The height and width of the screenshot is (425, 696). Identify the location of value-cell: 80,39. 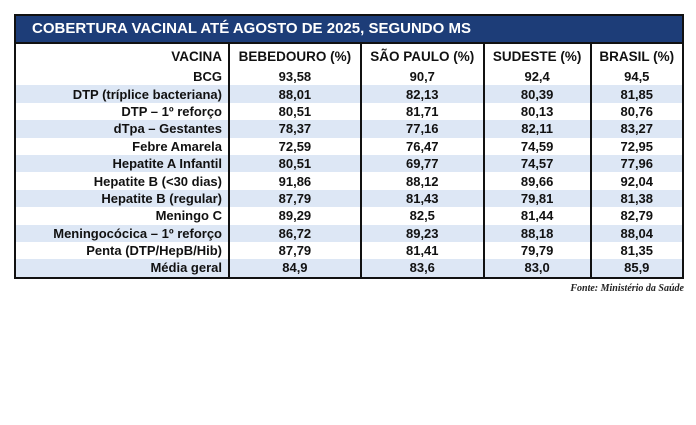
(536, 94).